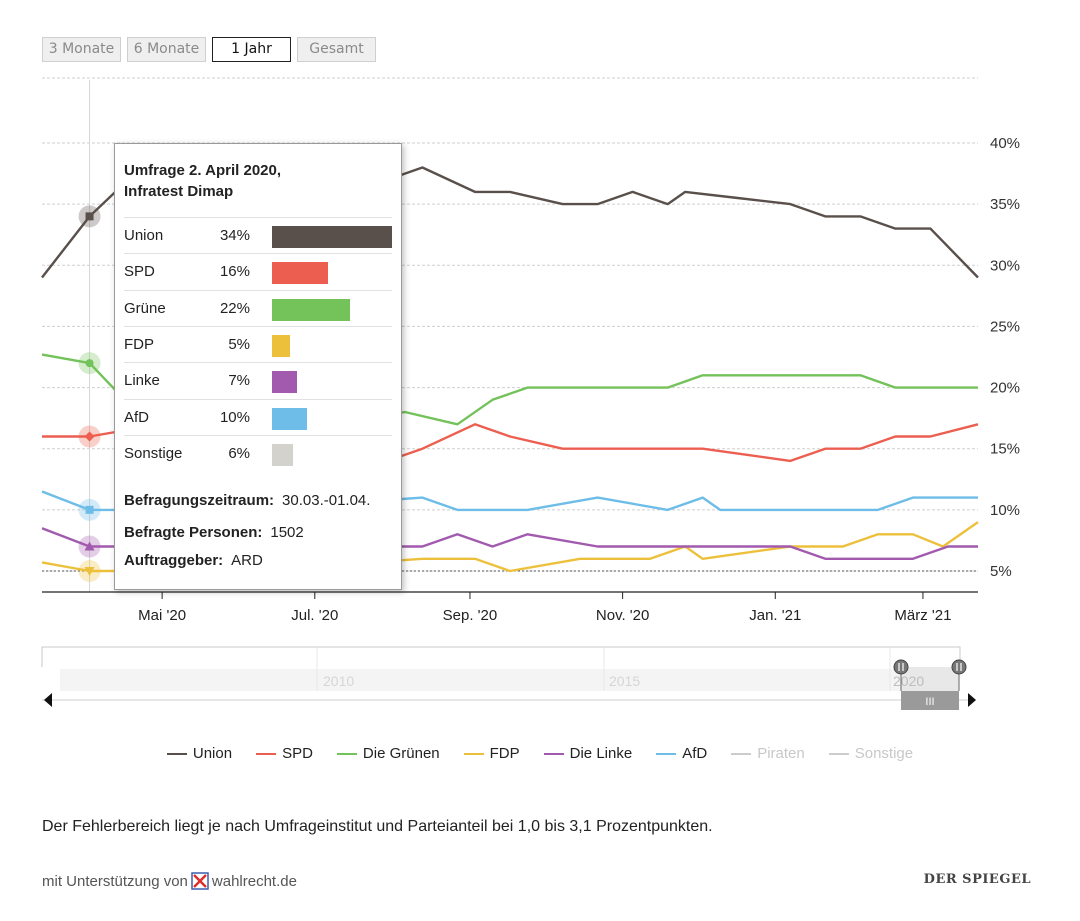 This screenshot has height=921, width=1080. Describe the element at coordinates (1005, 143) in the screenshot. I see `y-tick-label: 40%` at that location.